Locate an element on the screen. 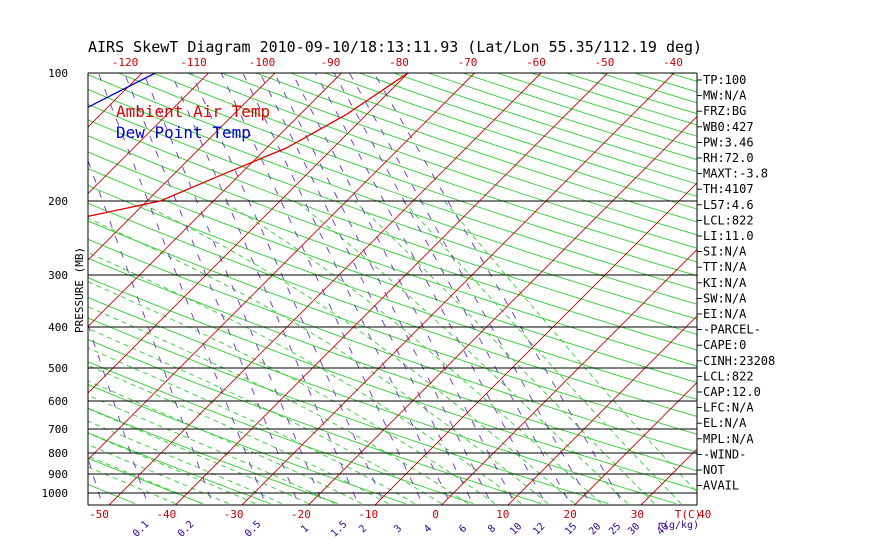 This screenshot has height=560, width=870. index-entry: RH:72.0 is located at coordinates (728, 158).